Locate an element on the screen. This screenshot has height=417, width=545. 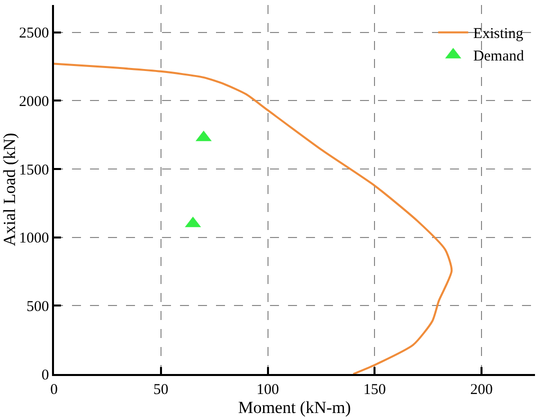
y-axis-title: Axial Load (kN) is located at coordinates (9, 189).